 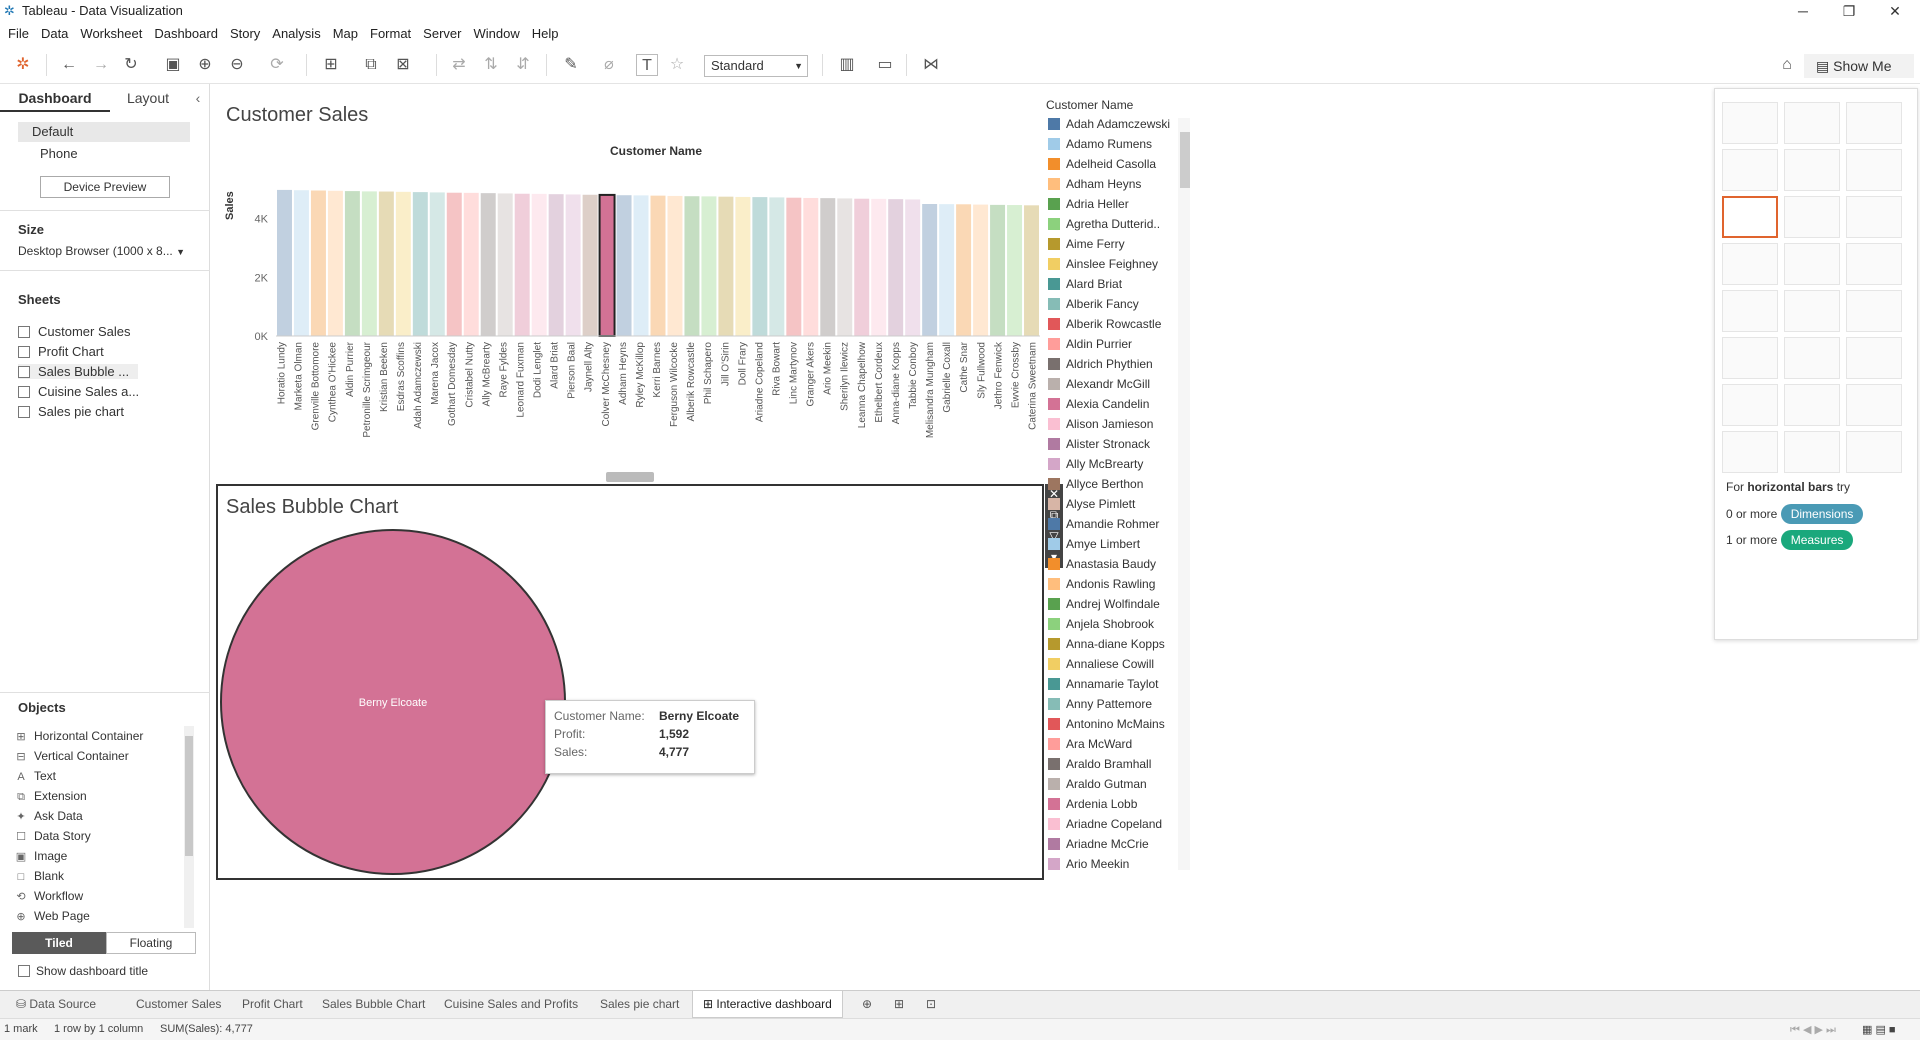 What do you see at coordinates (99, 736) in the screenshot?
I see `object-item: ⊞ Horizontal Container` at bounding box center [99, 736].